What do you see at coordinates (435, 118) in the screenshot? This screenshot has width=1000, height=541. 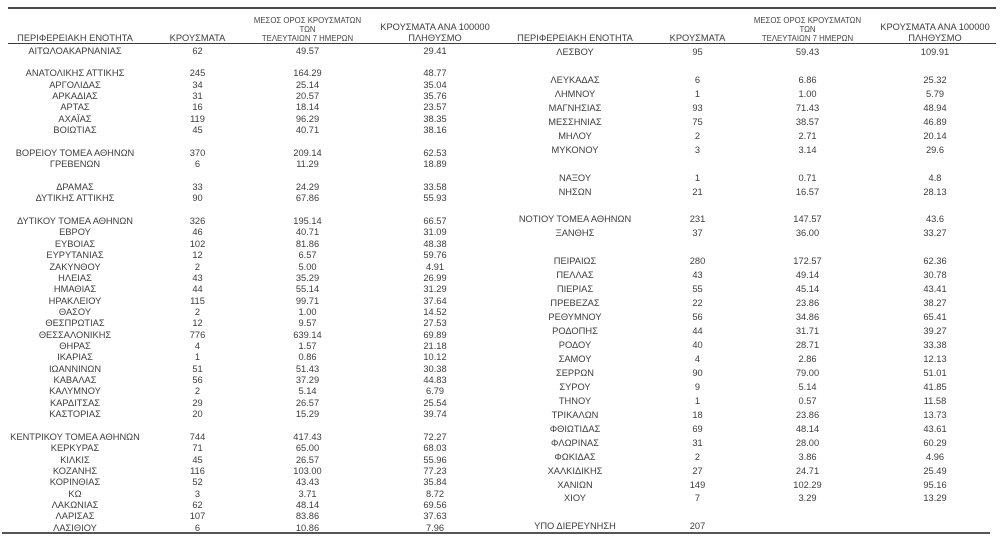 I see `cell-per100k: 38.35` at bounding box center [435, 118].